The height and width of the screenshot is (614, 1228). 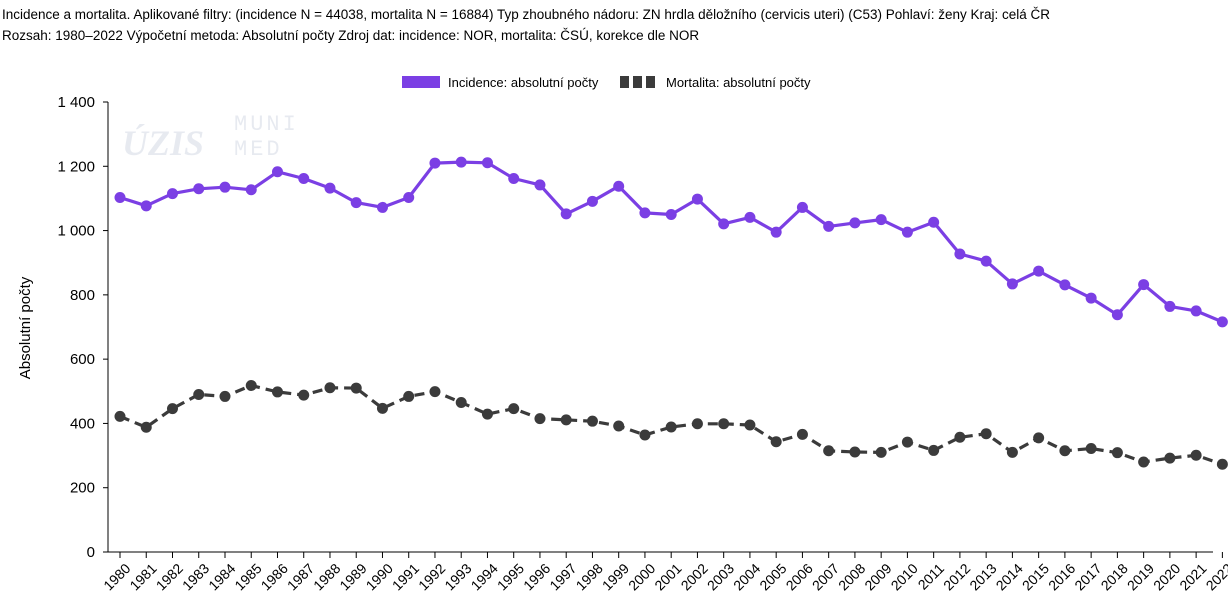 What do you see at coordinates (25, 327) in the screenshot?
I see `y-axis-label: Absolutní počty` at bounding box center [25, 327].